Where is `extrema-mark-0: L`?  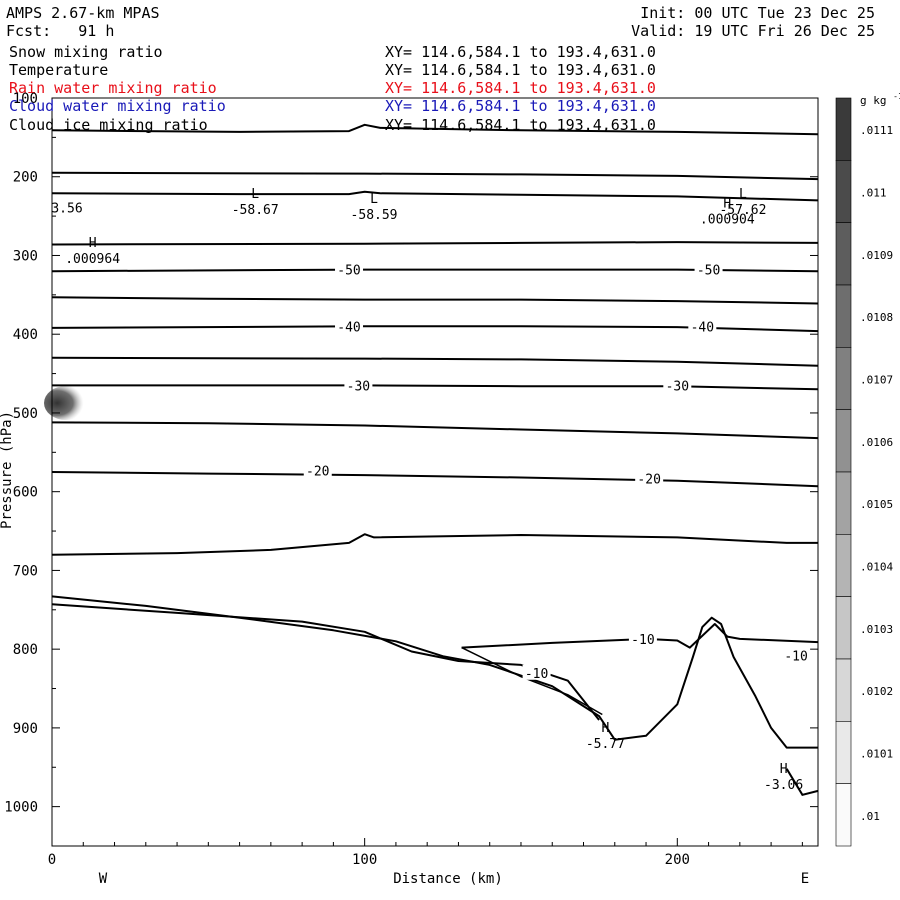 extrema-mark-0: L is located at coordinates (255, 194).